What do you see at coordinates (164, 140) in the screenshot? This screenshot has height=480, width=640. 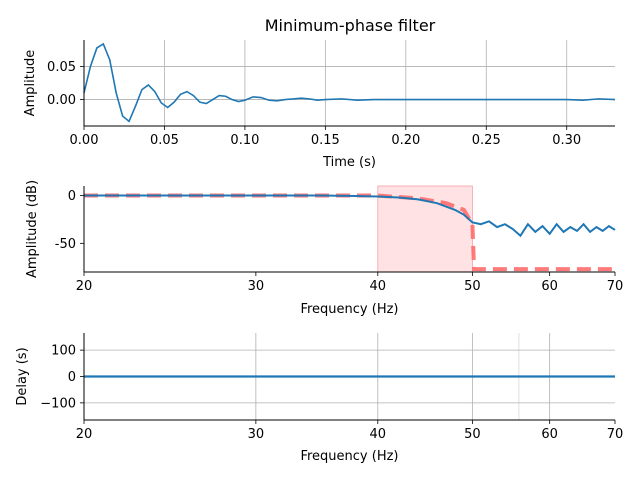 I see `x-tick-label: 0.05` at bounding box center [164, 140].